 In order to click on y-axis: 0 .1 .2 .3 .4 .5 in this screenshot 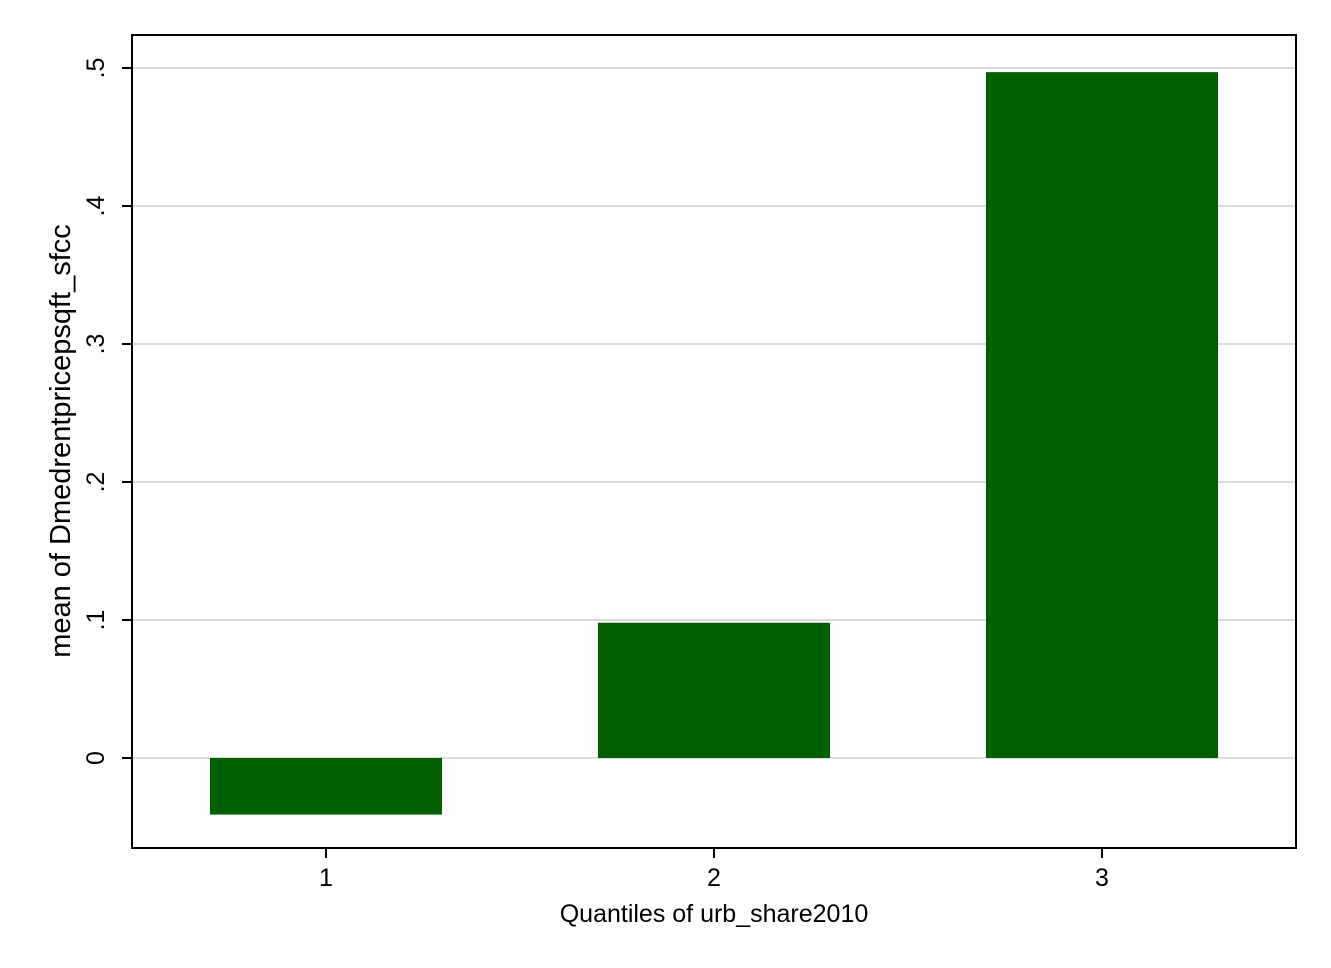, I will do `click(107, 411)`.